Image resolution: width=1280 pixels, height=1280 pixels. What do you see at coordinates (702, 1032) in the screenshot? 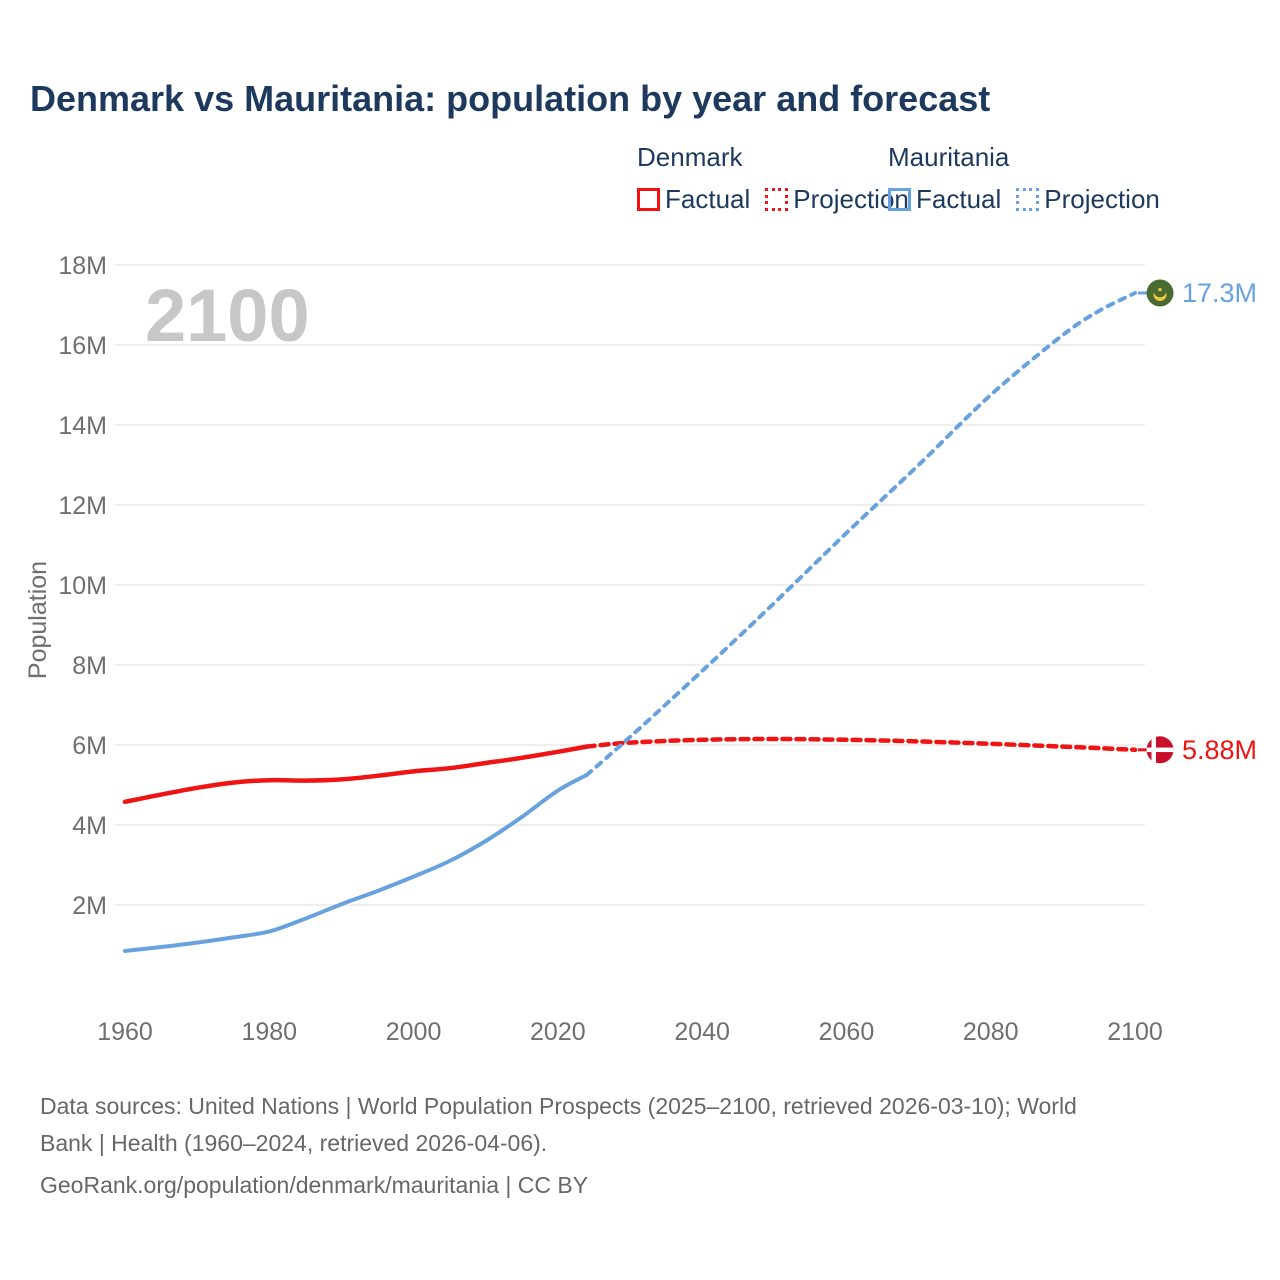
I see `x-tick-label: 2040` at bounding box center [702, 1032].